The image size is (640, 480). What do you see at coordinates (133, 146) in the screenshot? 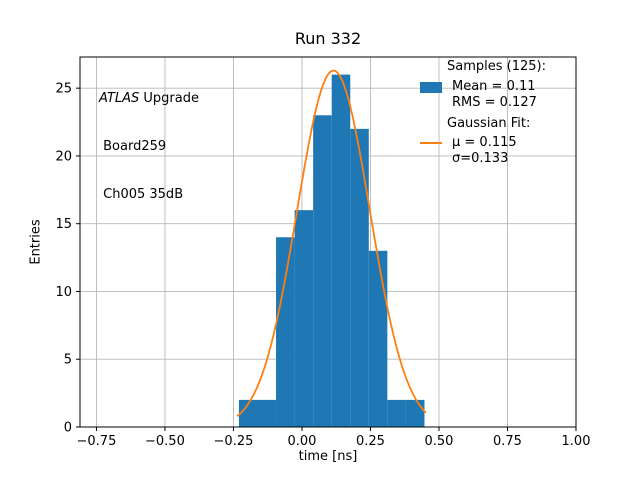
I see `annotation-line-2: Board259` at bounding box center [133, 146].